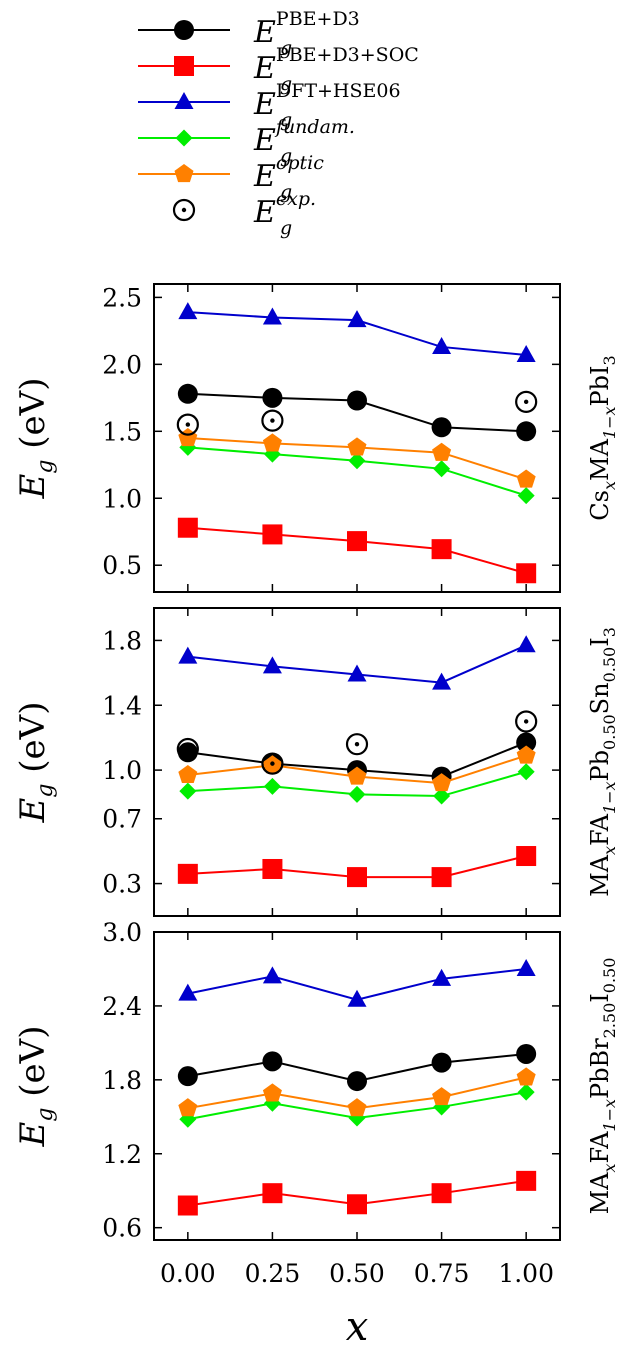 The width and height of the screenshot is (640, 1363). Describe the element at coordinates (357, 784) in the screenshot. I see `series-diamond` at that location.